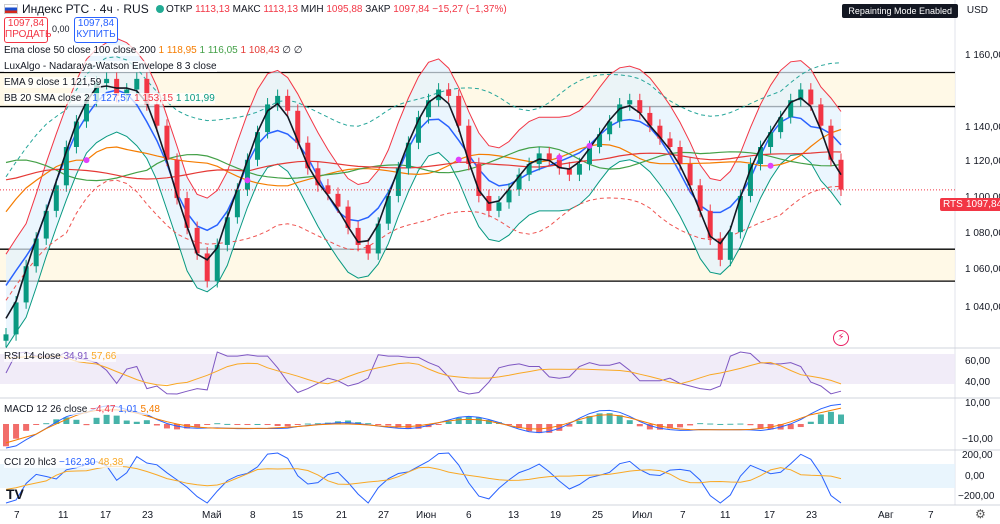  Describe the element at coordinates (978, 403) in the screenshot. I see `macd-axis-label: 10,00` at that location.